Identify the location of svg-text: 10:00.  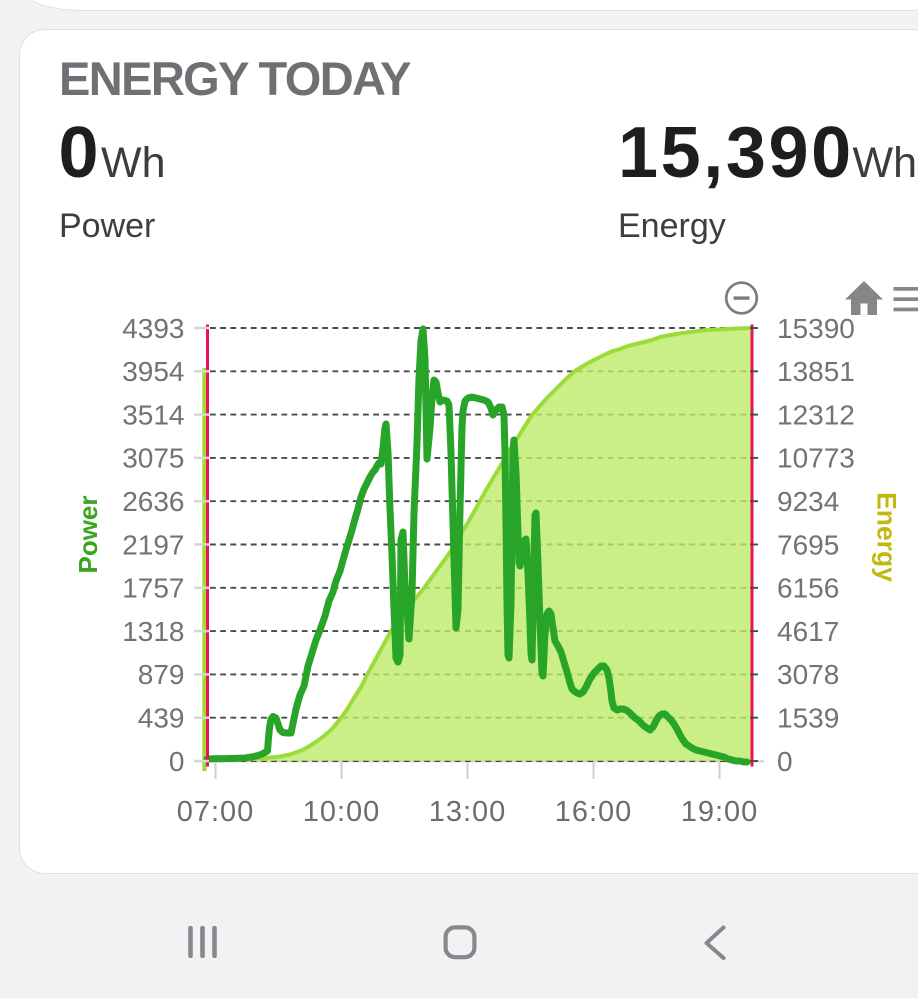
(342, 812).